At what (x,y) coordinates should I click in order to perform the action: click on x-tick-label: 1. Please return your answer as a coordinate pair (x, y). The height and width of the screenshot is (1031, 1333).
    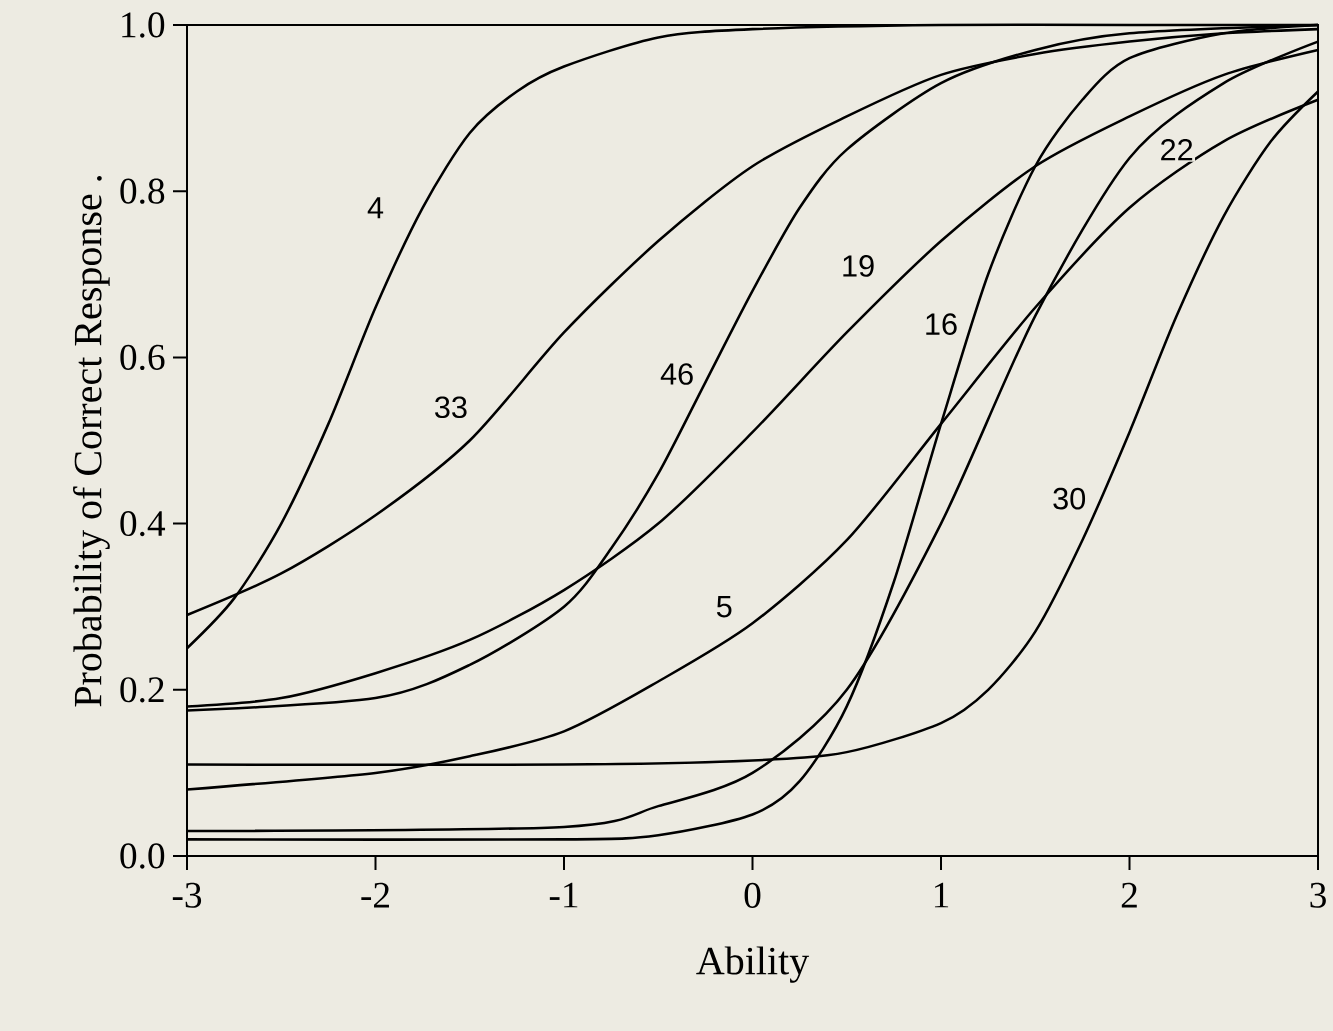
    Looking at the image, I should click on (941, 895).